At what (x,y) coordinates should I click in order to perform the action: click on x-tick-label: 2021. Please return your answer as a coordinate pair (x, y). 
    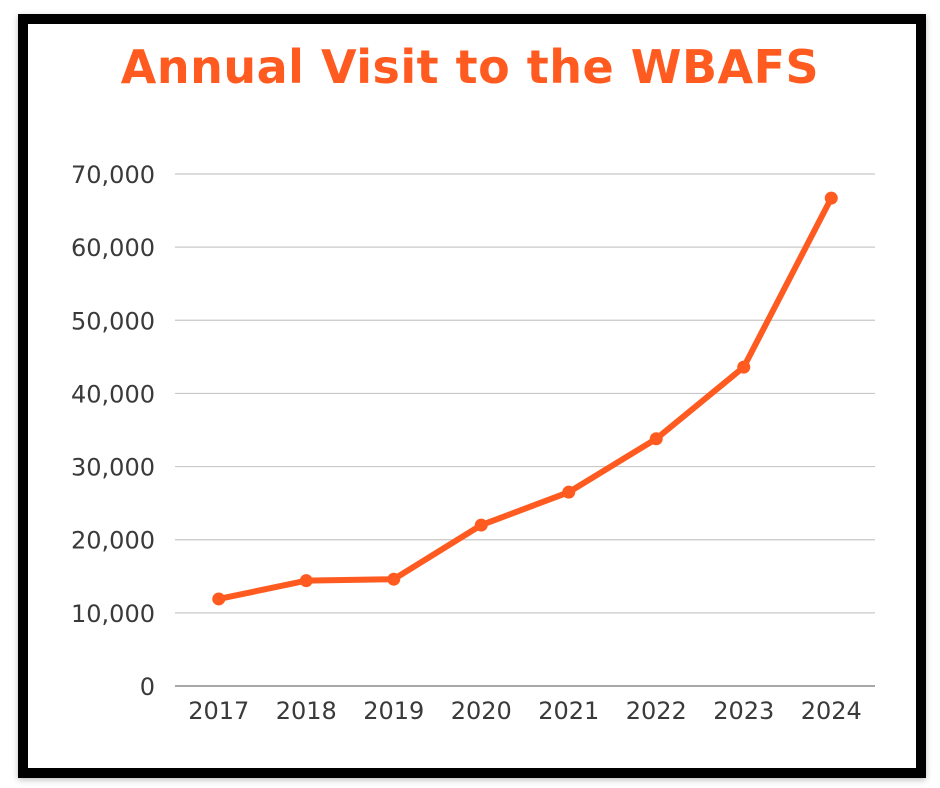
    Looking at the image, I should click on (568, 711).